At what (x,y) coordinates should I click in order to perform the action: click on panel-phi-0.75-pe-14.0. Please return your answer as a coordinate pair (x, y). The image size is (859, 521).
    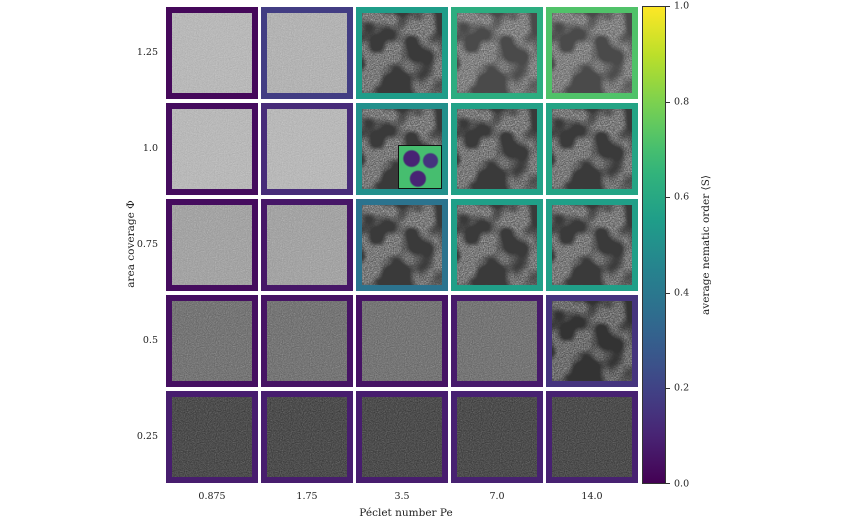
    Looking at the image, I should click on (592, 245).